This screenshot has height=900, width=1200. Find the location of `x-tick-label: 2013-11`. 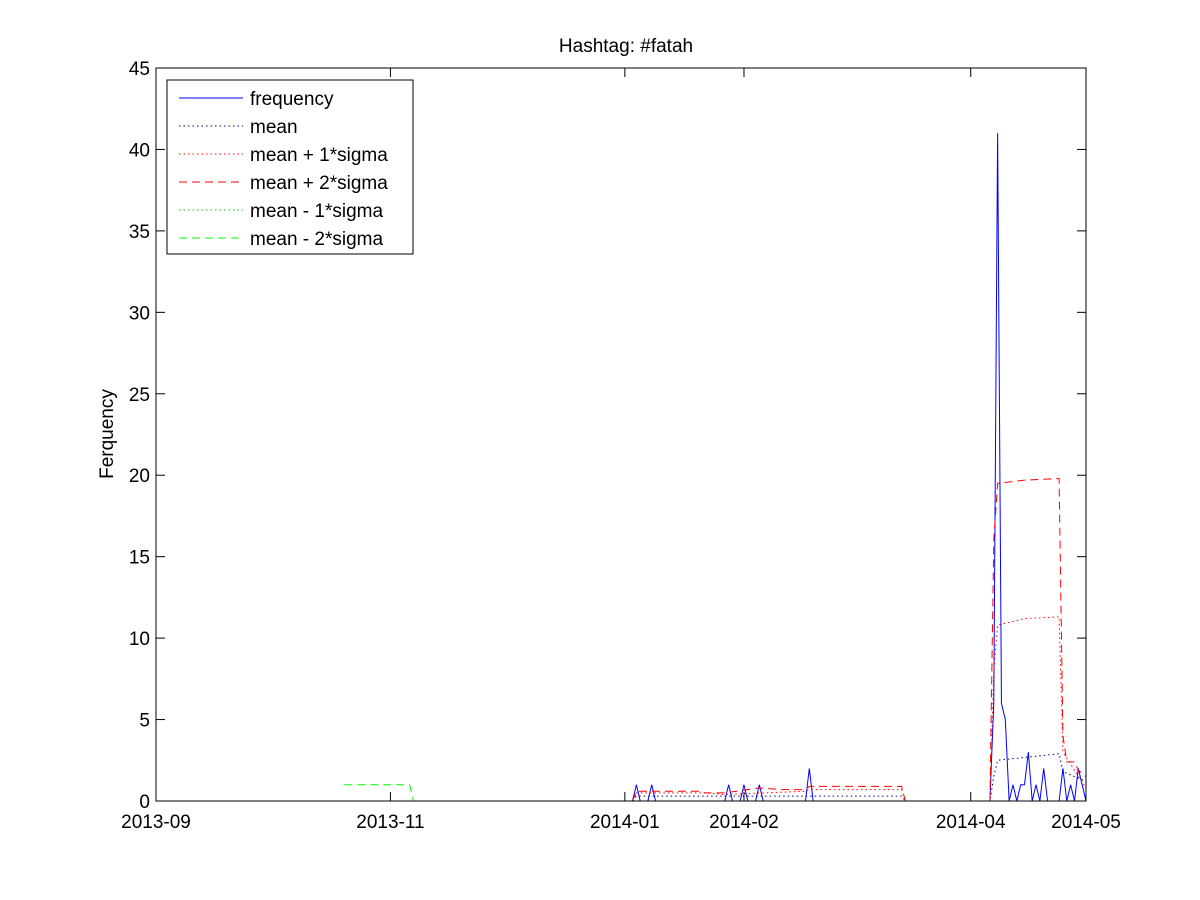

x-tick-label: 2013-11 is located at coordinates (390, 822).